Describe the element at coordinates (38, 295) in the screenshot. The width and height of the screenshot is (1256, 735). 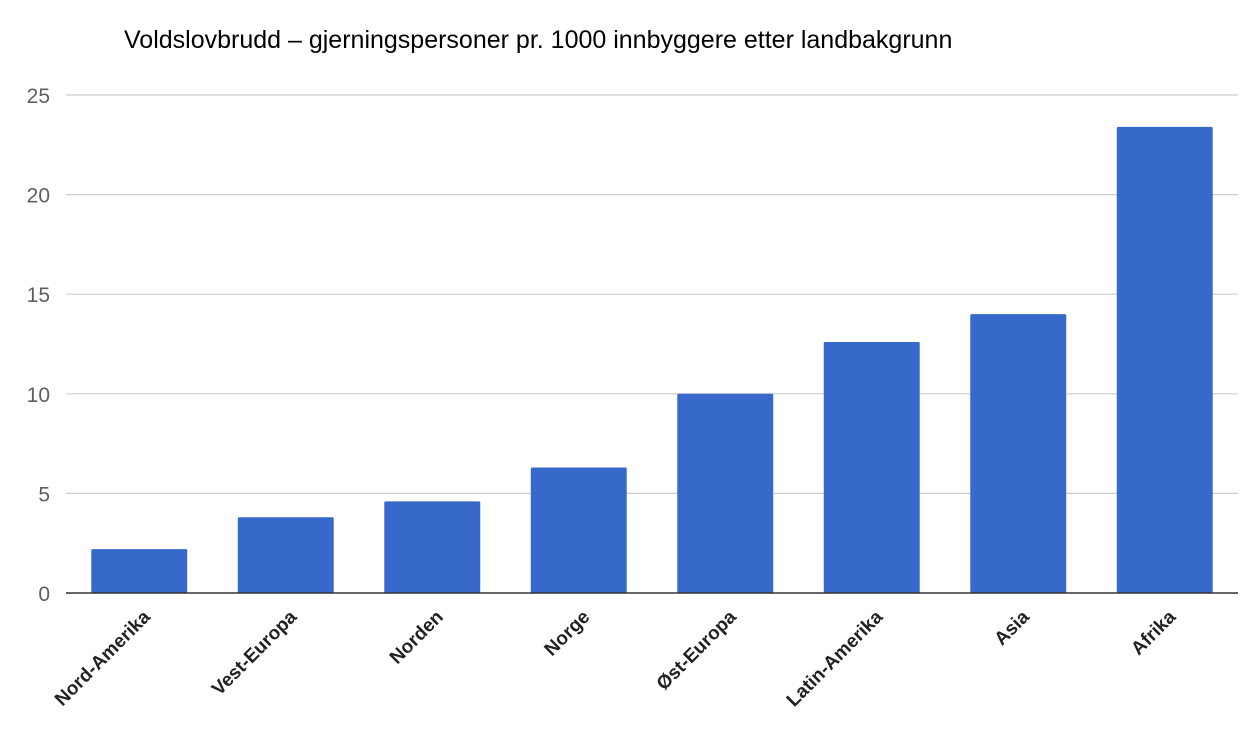
I see `y-tick-label: 15` at that location.